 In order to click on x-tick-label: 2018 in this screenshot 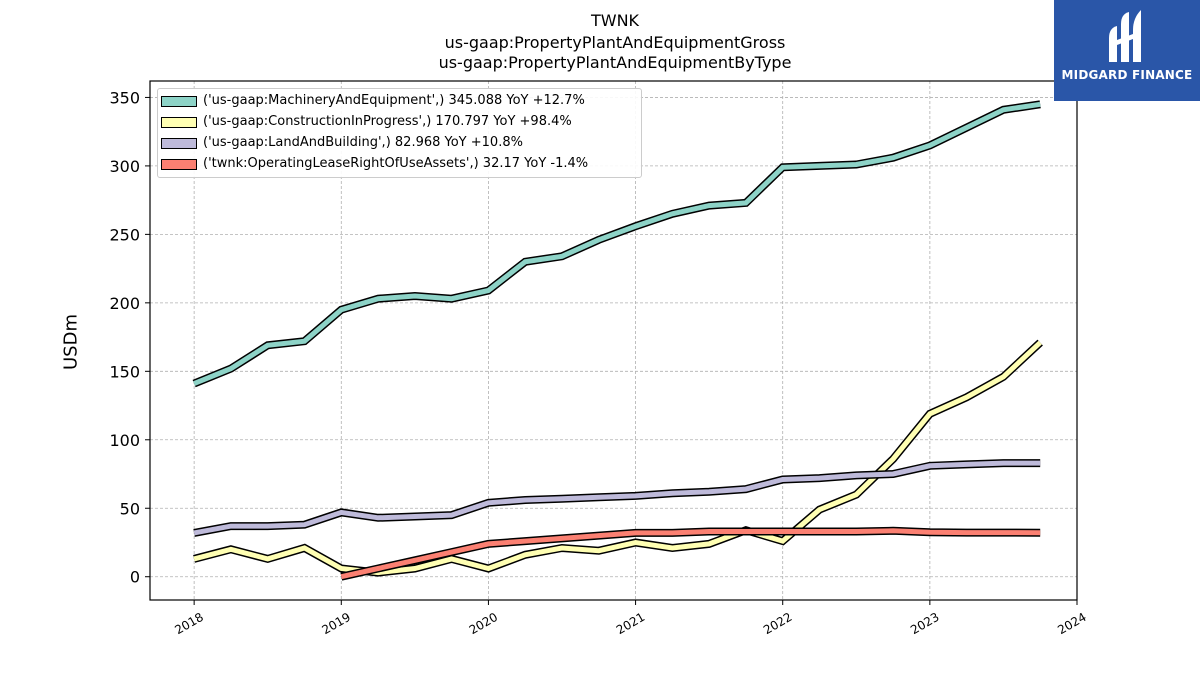, I will do `click(188, 623)`.